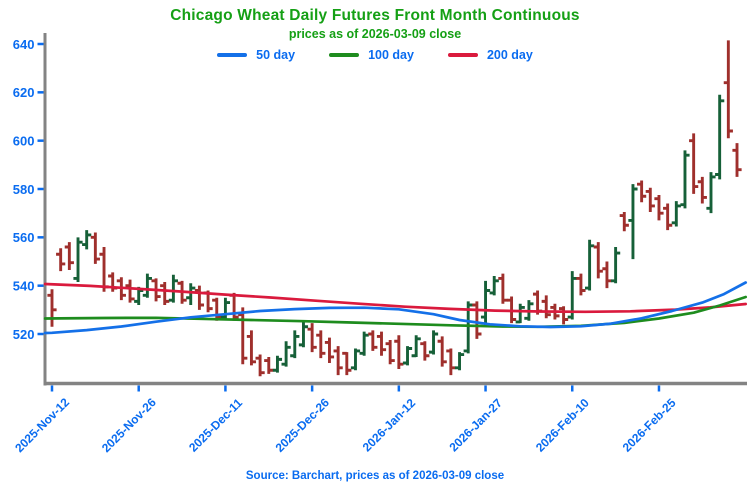  Describe the element at coordinates (395, 298) in the screenshot. I see `ma-200-day-line` at that location.